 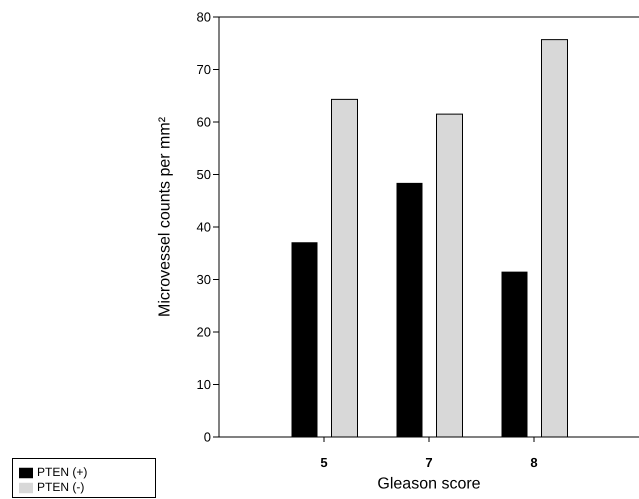 What do you see at coordinates (203, 70) in the screenshot?
I see `y-tick-label: 70` at bounding box center [203, 70].